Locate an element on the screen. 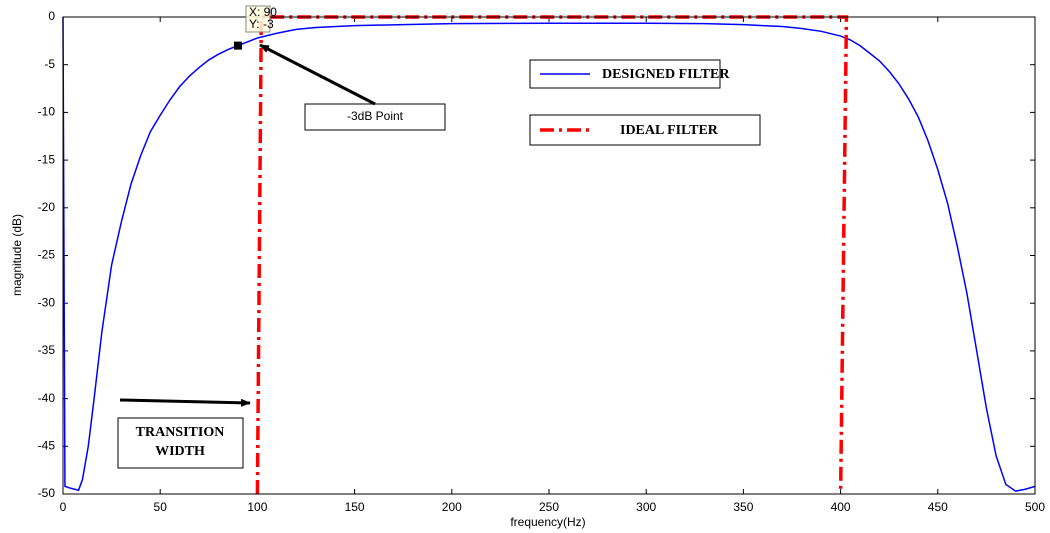 The width and height of the screenshot is (1050, 533). y-tick-label: -35 is located at coordinates (47, 350).